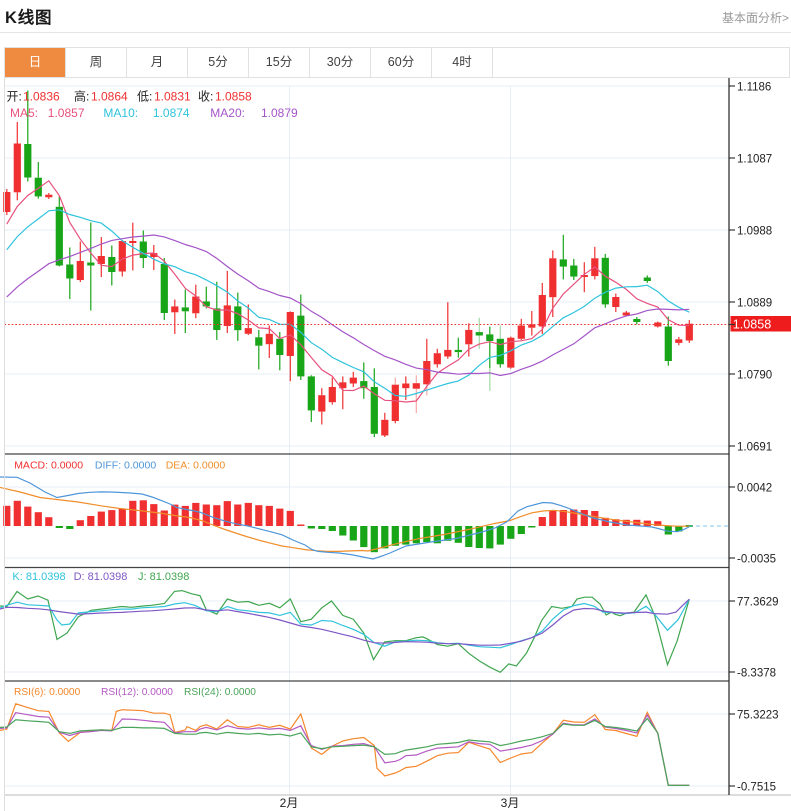 The width and height of the screenshot is (791, 811). Describe the element at coordinates (196, 465) in the screenshot. I see `svg-text: DEA: 0.0000` at that location.